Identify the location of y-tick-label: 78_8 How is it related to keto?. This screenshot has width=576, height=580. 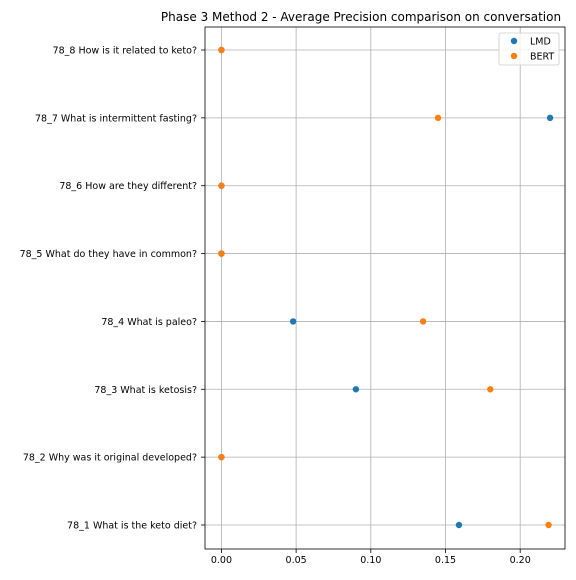
(125, 51).